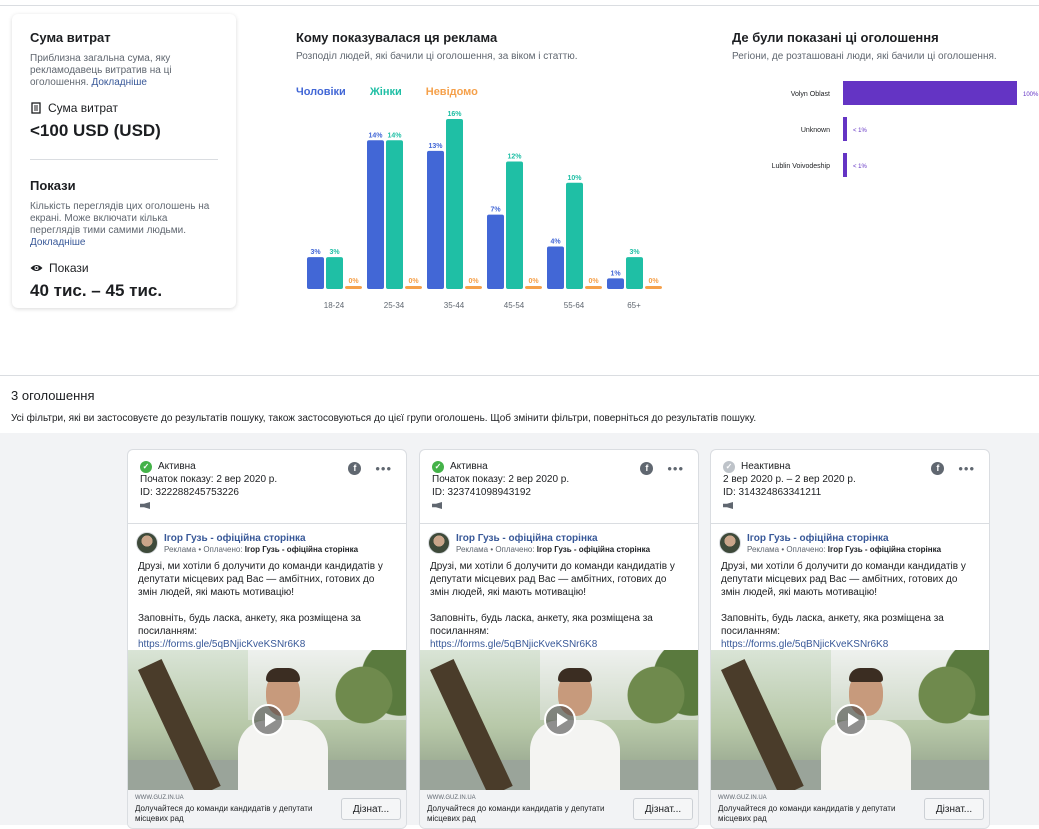  I want to click on legend-women: Жінки, so click(385, 92).